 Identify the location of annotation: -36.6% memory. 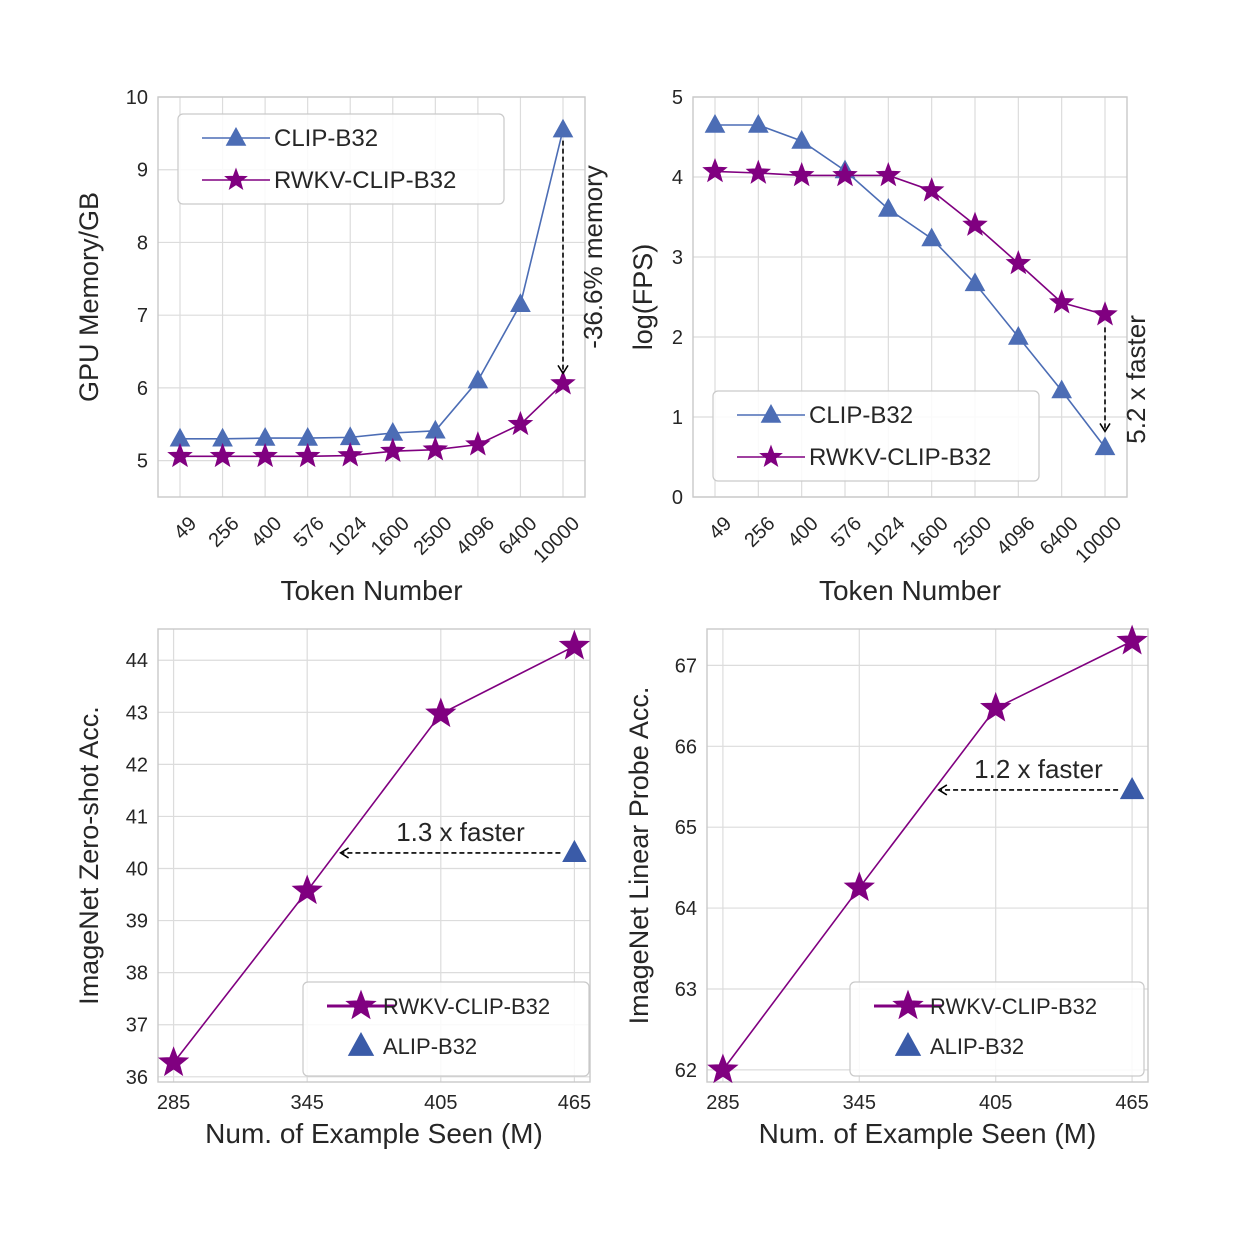
(582, 257).